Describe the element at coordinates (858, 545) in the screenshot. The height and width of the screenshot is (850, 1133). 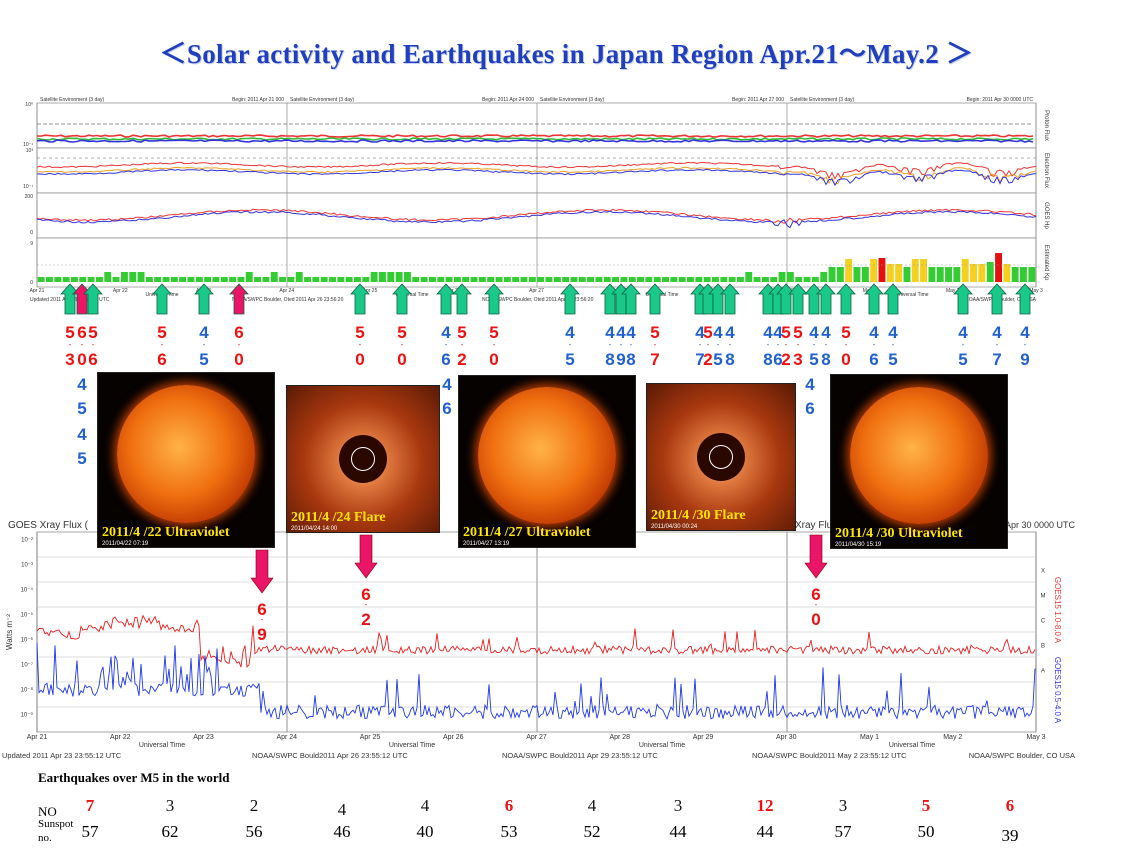
I see `solar-image-timestamp: 2011/04/30 15:19` at that location.